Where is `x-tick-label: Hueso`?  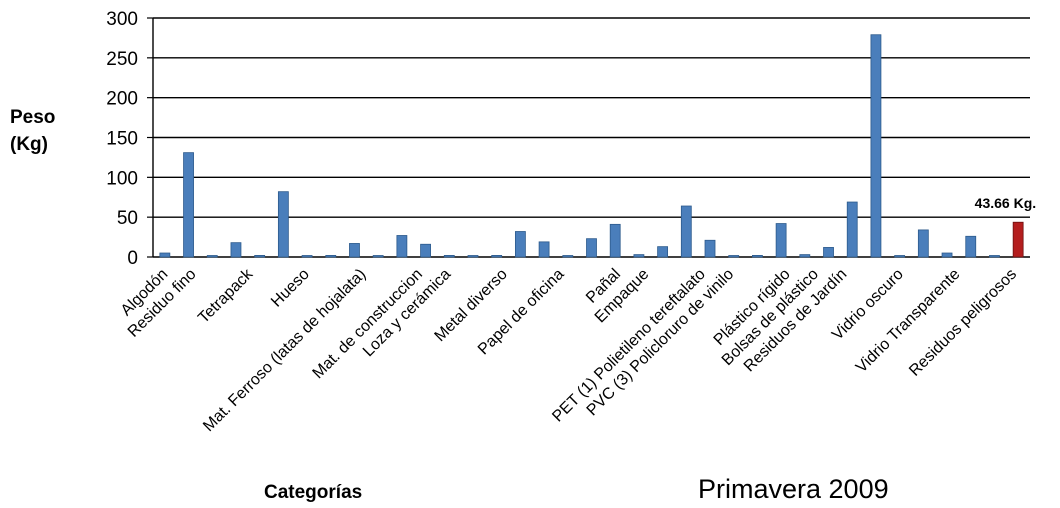 x-tick-label: Hueso is located at coordinates (290, 288).